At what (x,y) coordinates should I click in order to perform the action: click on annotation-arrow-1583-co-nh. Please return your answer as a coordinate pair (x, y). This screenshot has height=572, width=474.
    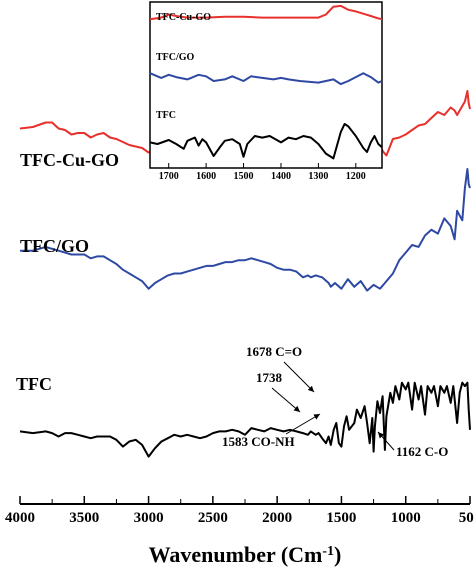
    Looking at the image, I should click on (303, 424).